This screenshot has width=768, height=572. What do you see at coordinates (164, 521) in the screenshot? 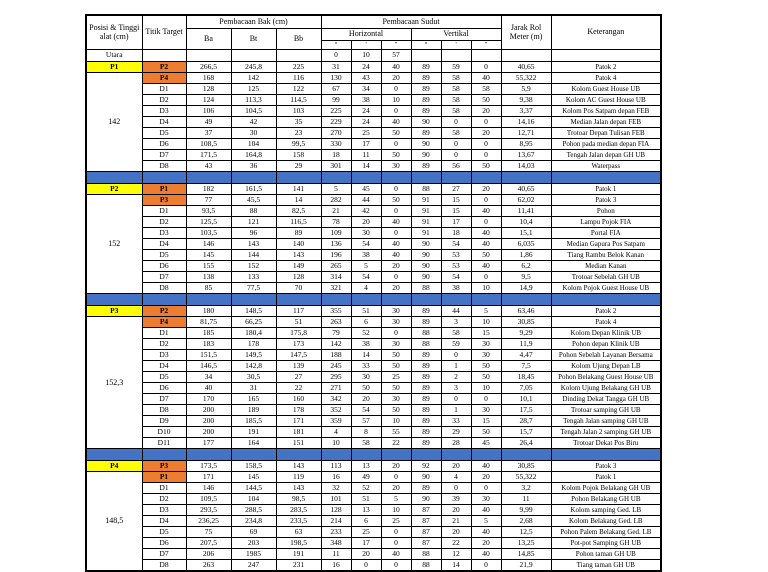
I see `cell-target: D4` at bounding box center [164, 521].